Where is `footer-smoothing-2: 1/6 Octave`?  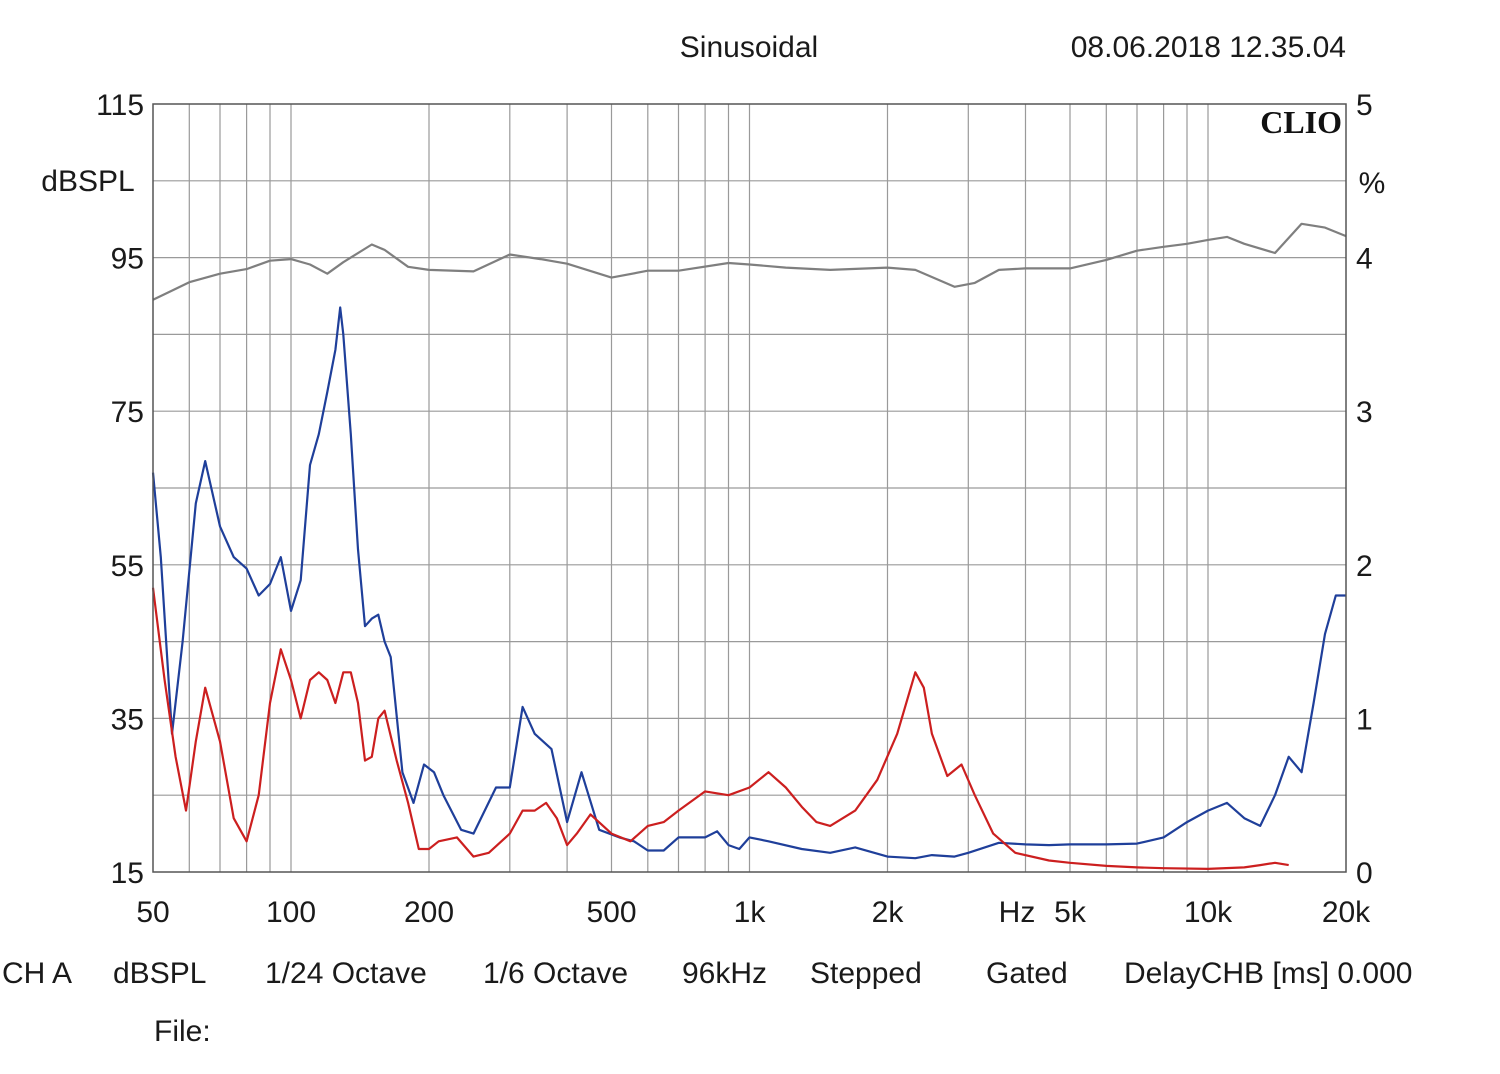
footer-smoothing-2: 1/6 Octave is located at coordinates (555, 973).